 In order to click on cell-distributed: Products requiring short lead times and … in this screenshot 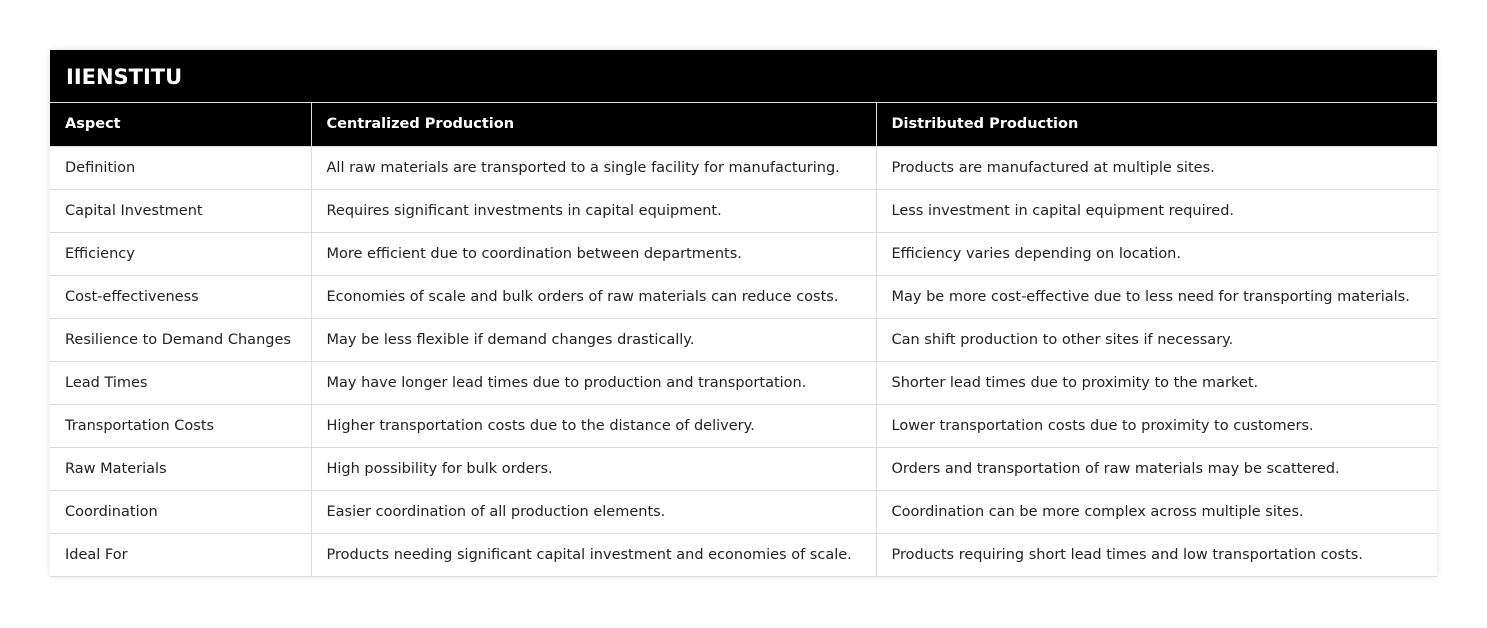, I will do `click(1156, 554)`.